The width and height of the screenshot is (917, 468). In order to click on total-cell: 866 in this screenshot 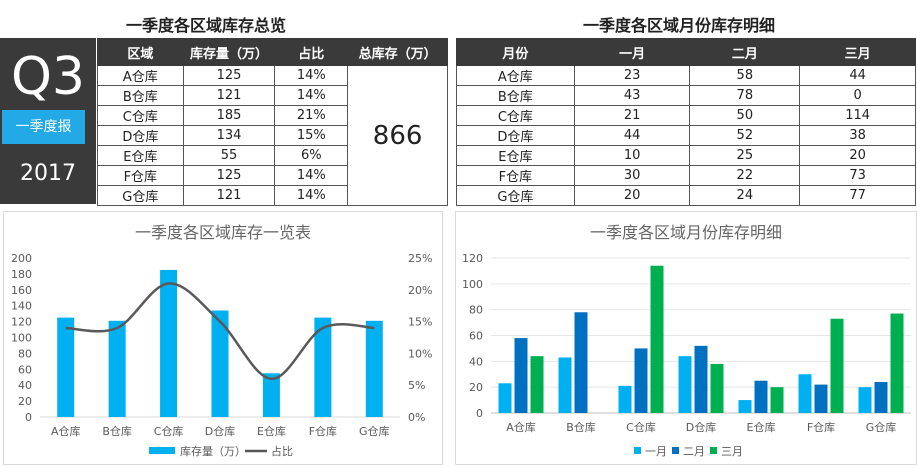, I will do `click(397, 135)`.